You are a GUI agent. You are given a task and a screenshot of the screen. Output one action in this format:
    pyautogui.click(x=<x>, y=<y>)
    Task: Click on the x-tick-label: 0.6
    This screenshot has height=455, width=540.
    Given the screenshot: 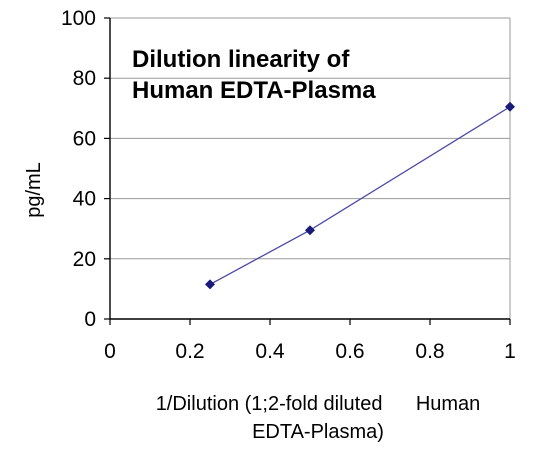 What is the action you would take?
    pyautogui.click(x=349, y=351)
    